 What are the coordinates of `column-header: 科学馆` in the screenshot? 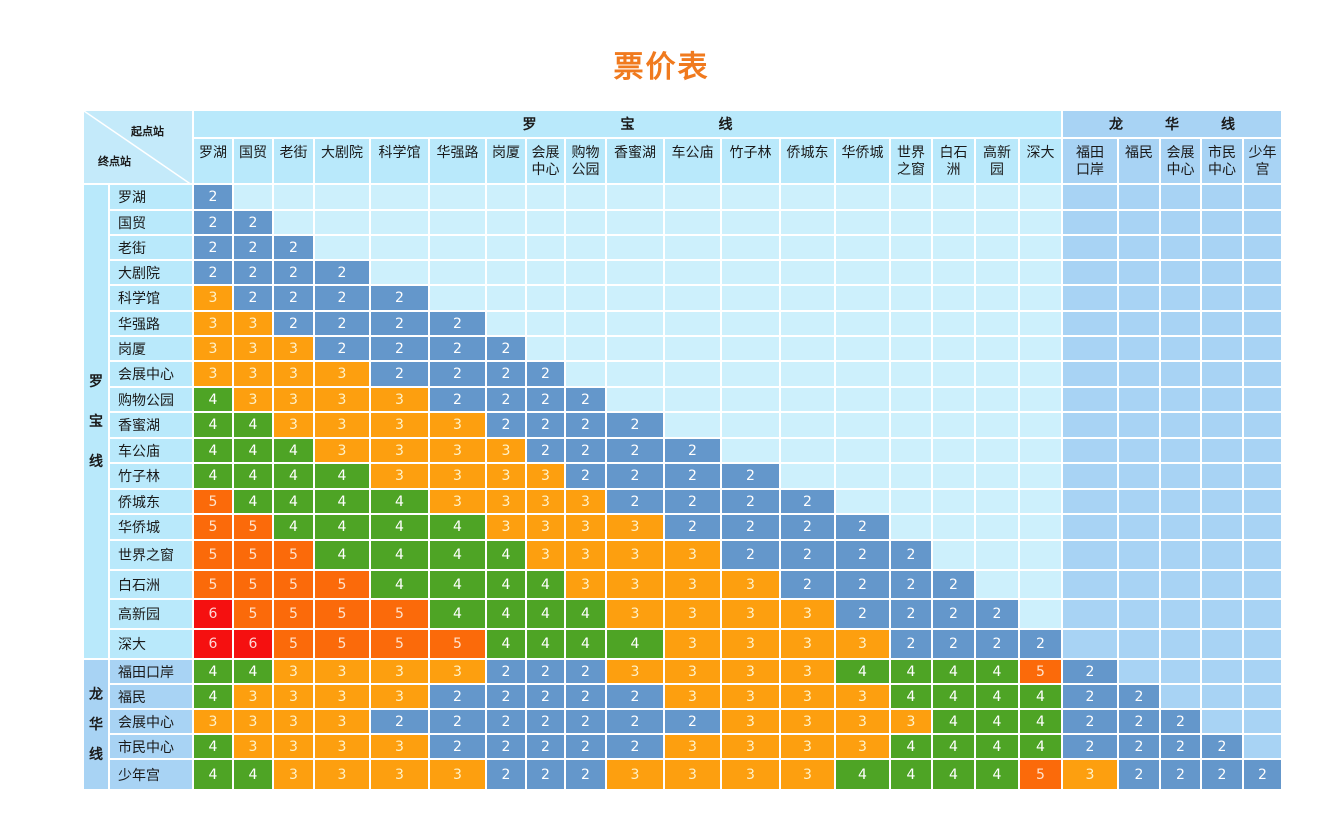 It's located at (399, 161).